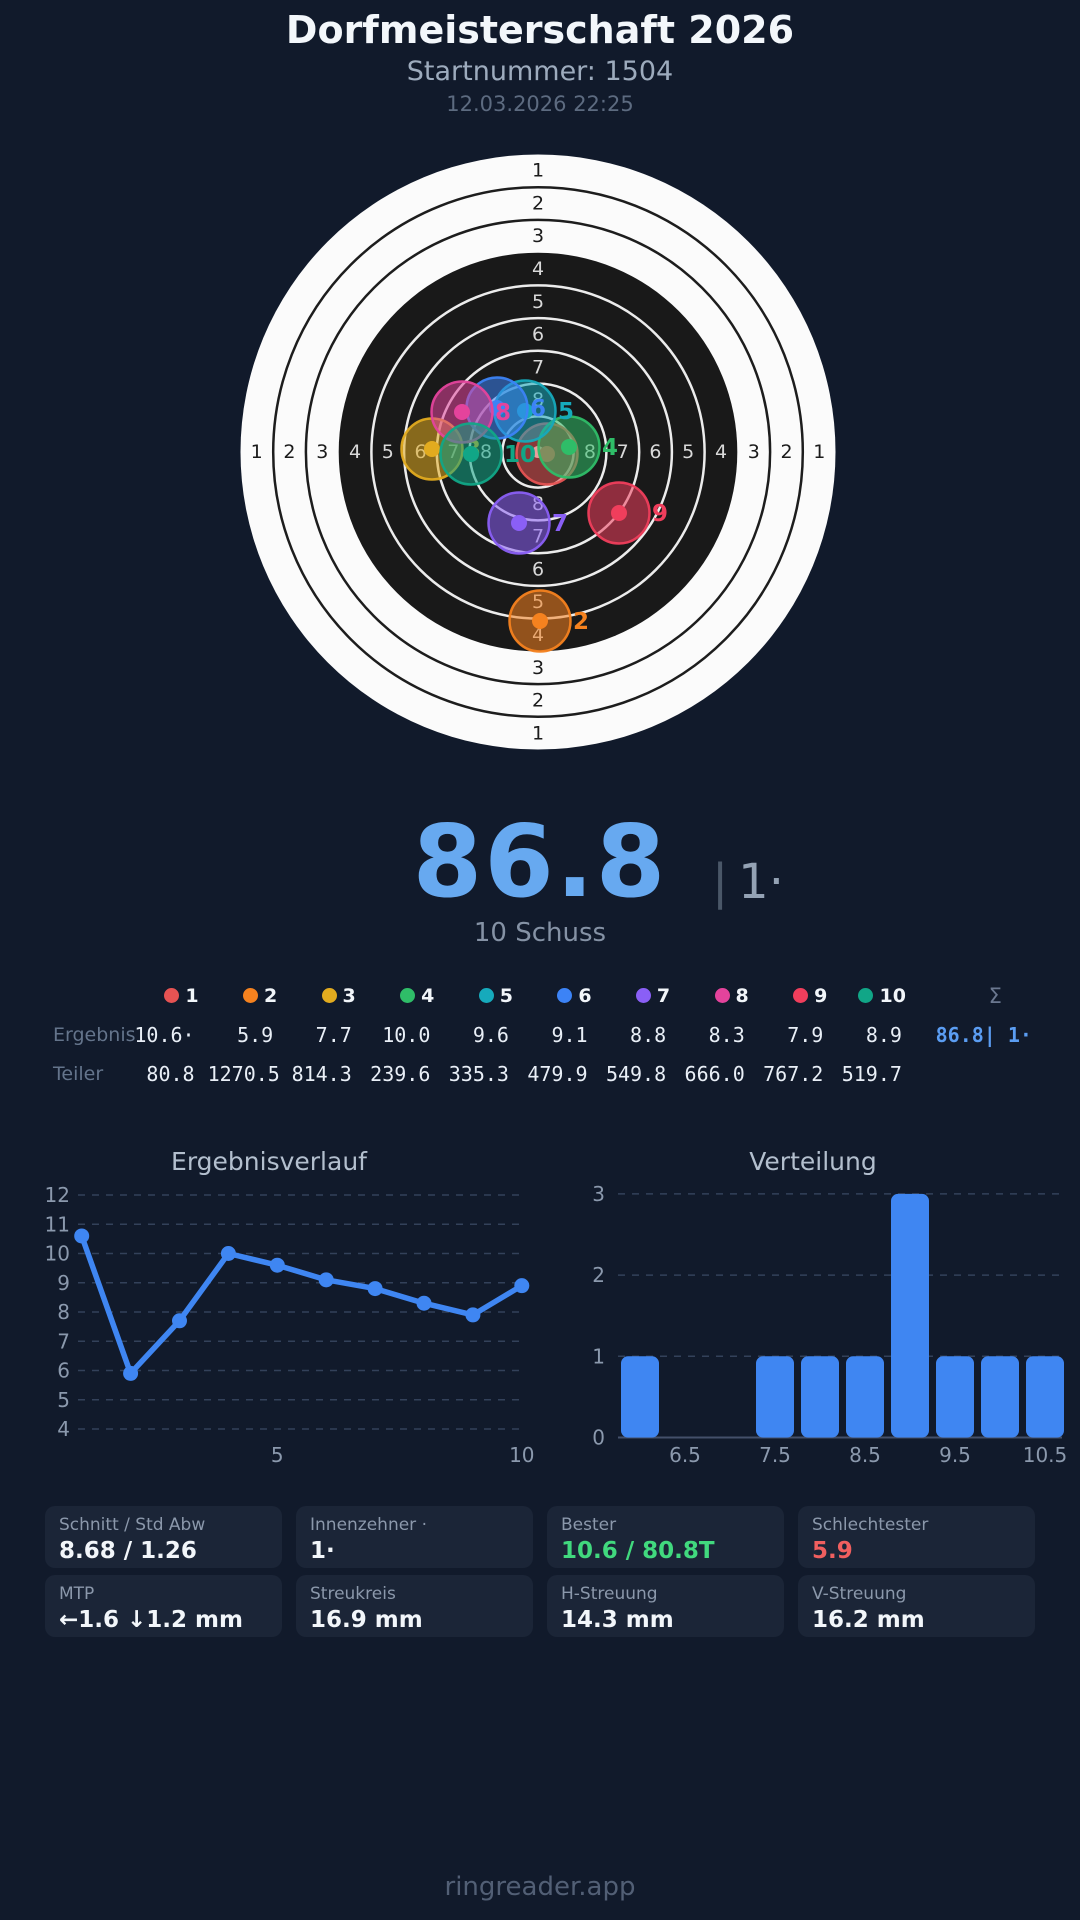  Describe the element at coordinates (540, 30) in the screenshot. I see `page-title: Dorfmeisterschaft 2026` at that location.